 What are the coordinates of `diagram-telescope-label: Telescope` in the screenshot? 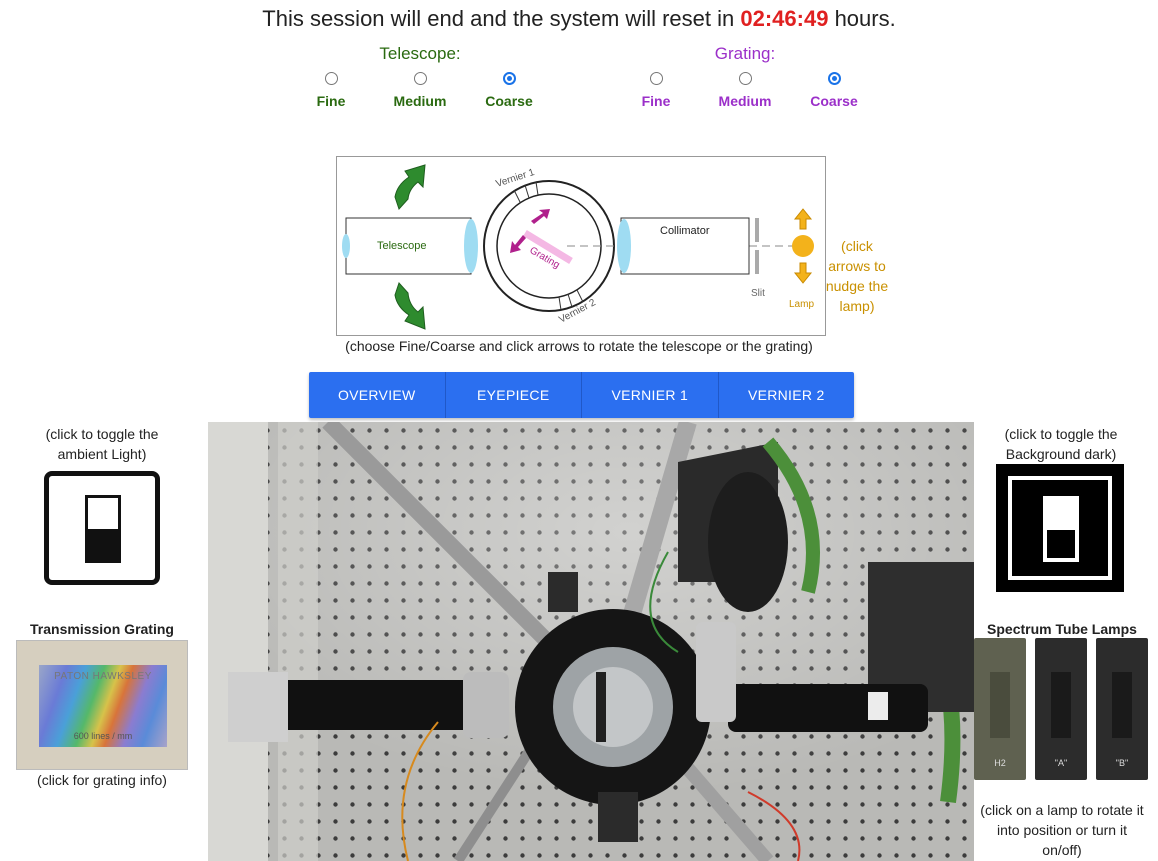 It's located at (402, 246).